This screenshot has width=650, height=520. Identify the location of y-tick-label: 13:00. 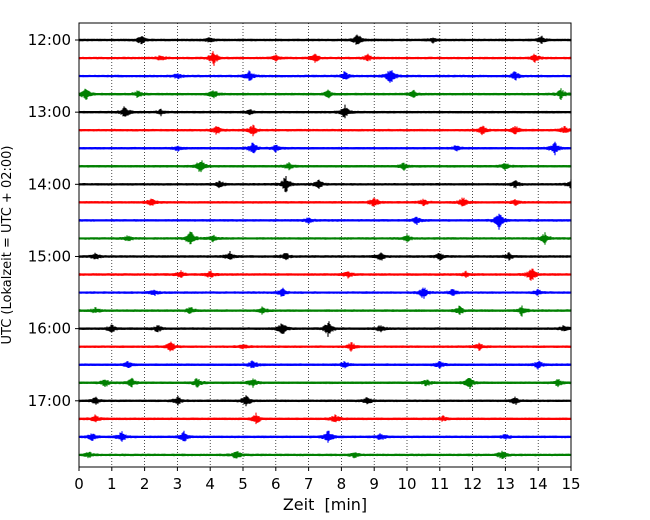
(49, 112).